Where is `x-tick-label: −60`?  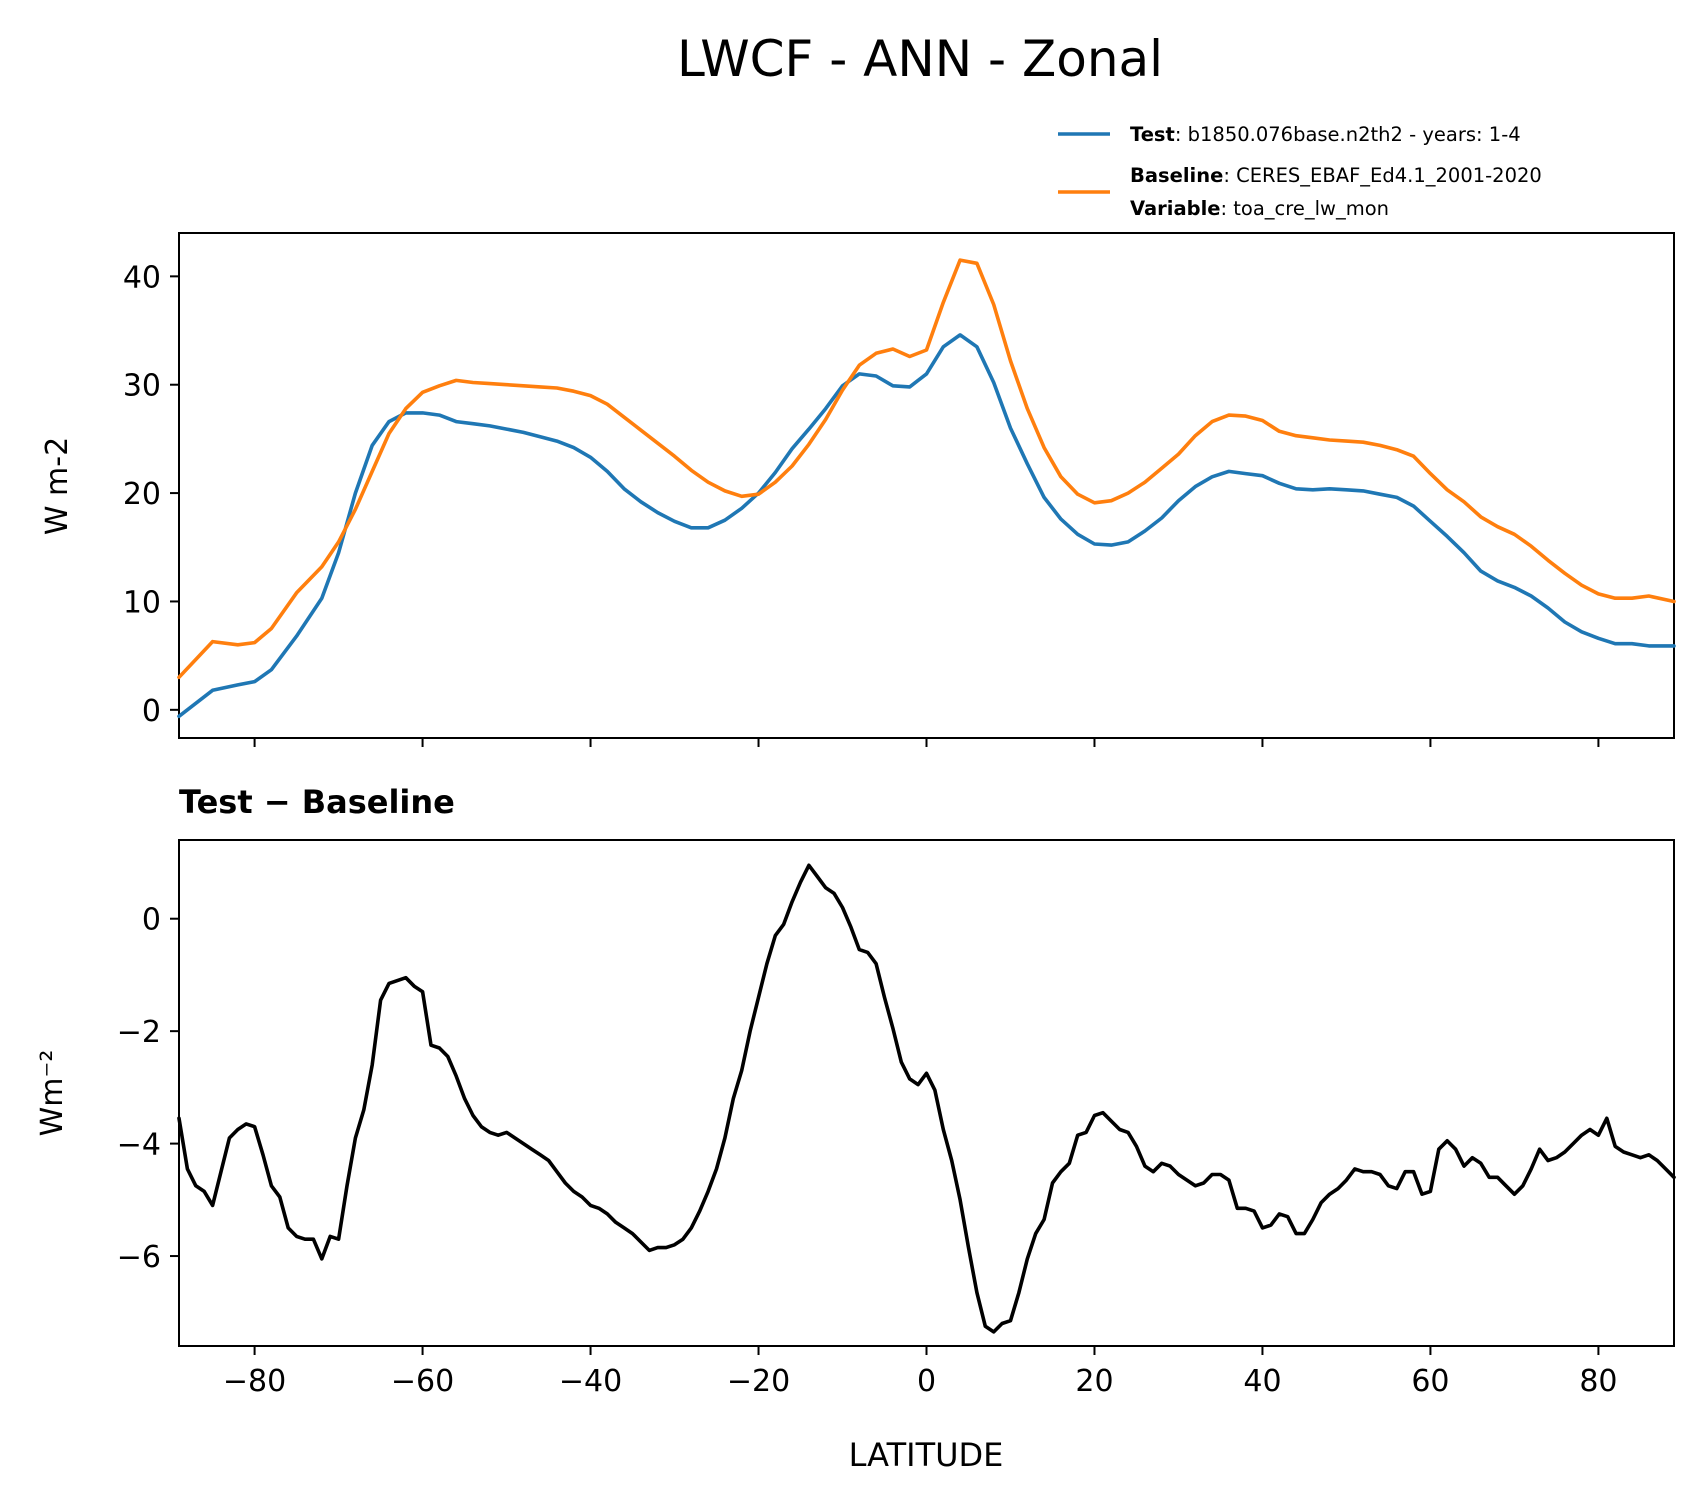 x-tick-label: −60 is located at coordinates (422, 1381).